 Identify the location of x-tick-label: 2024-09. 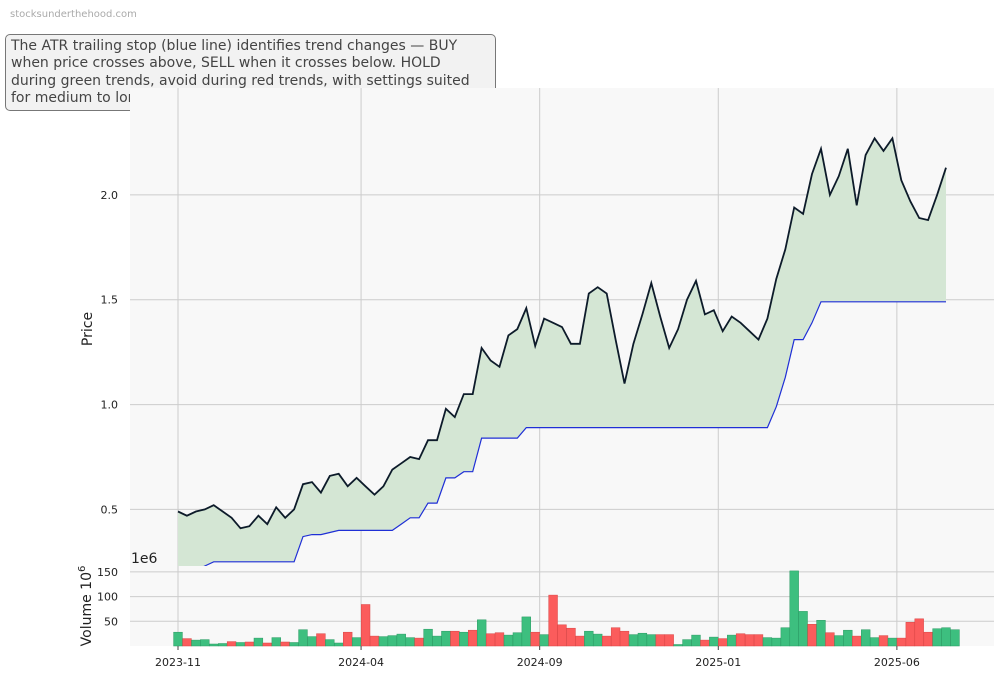
(540, 662).